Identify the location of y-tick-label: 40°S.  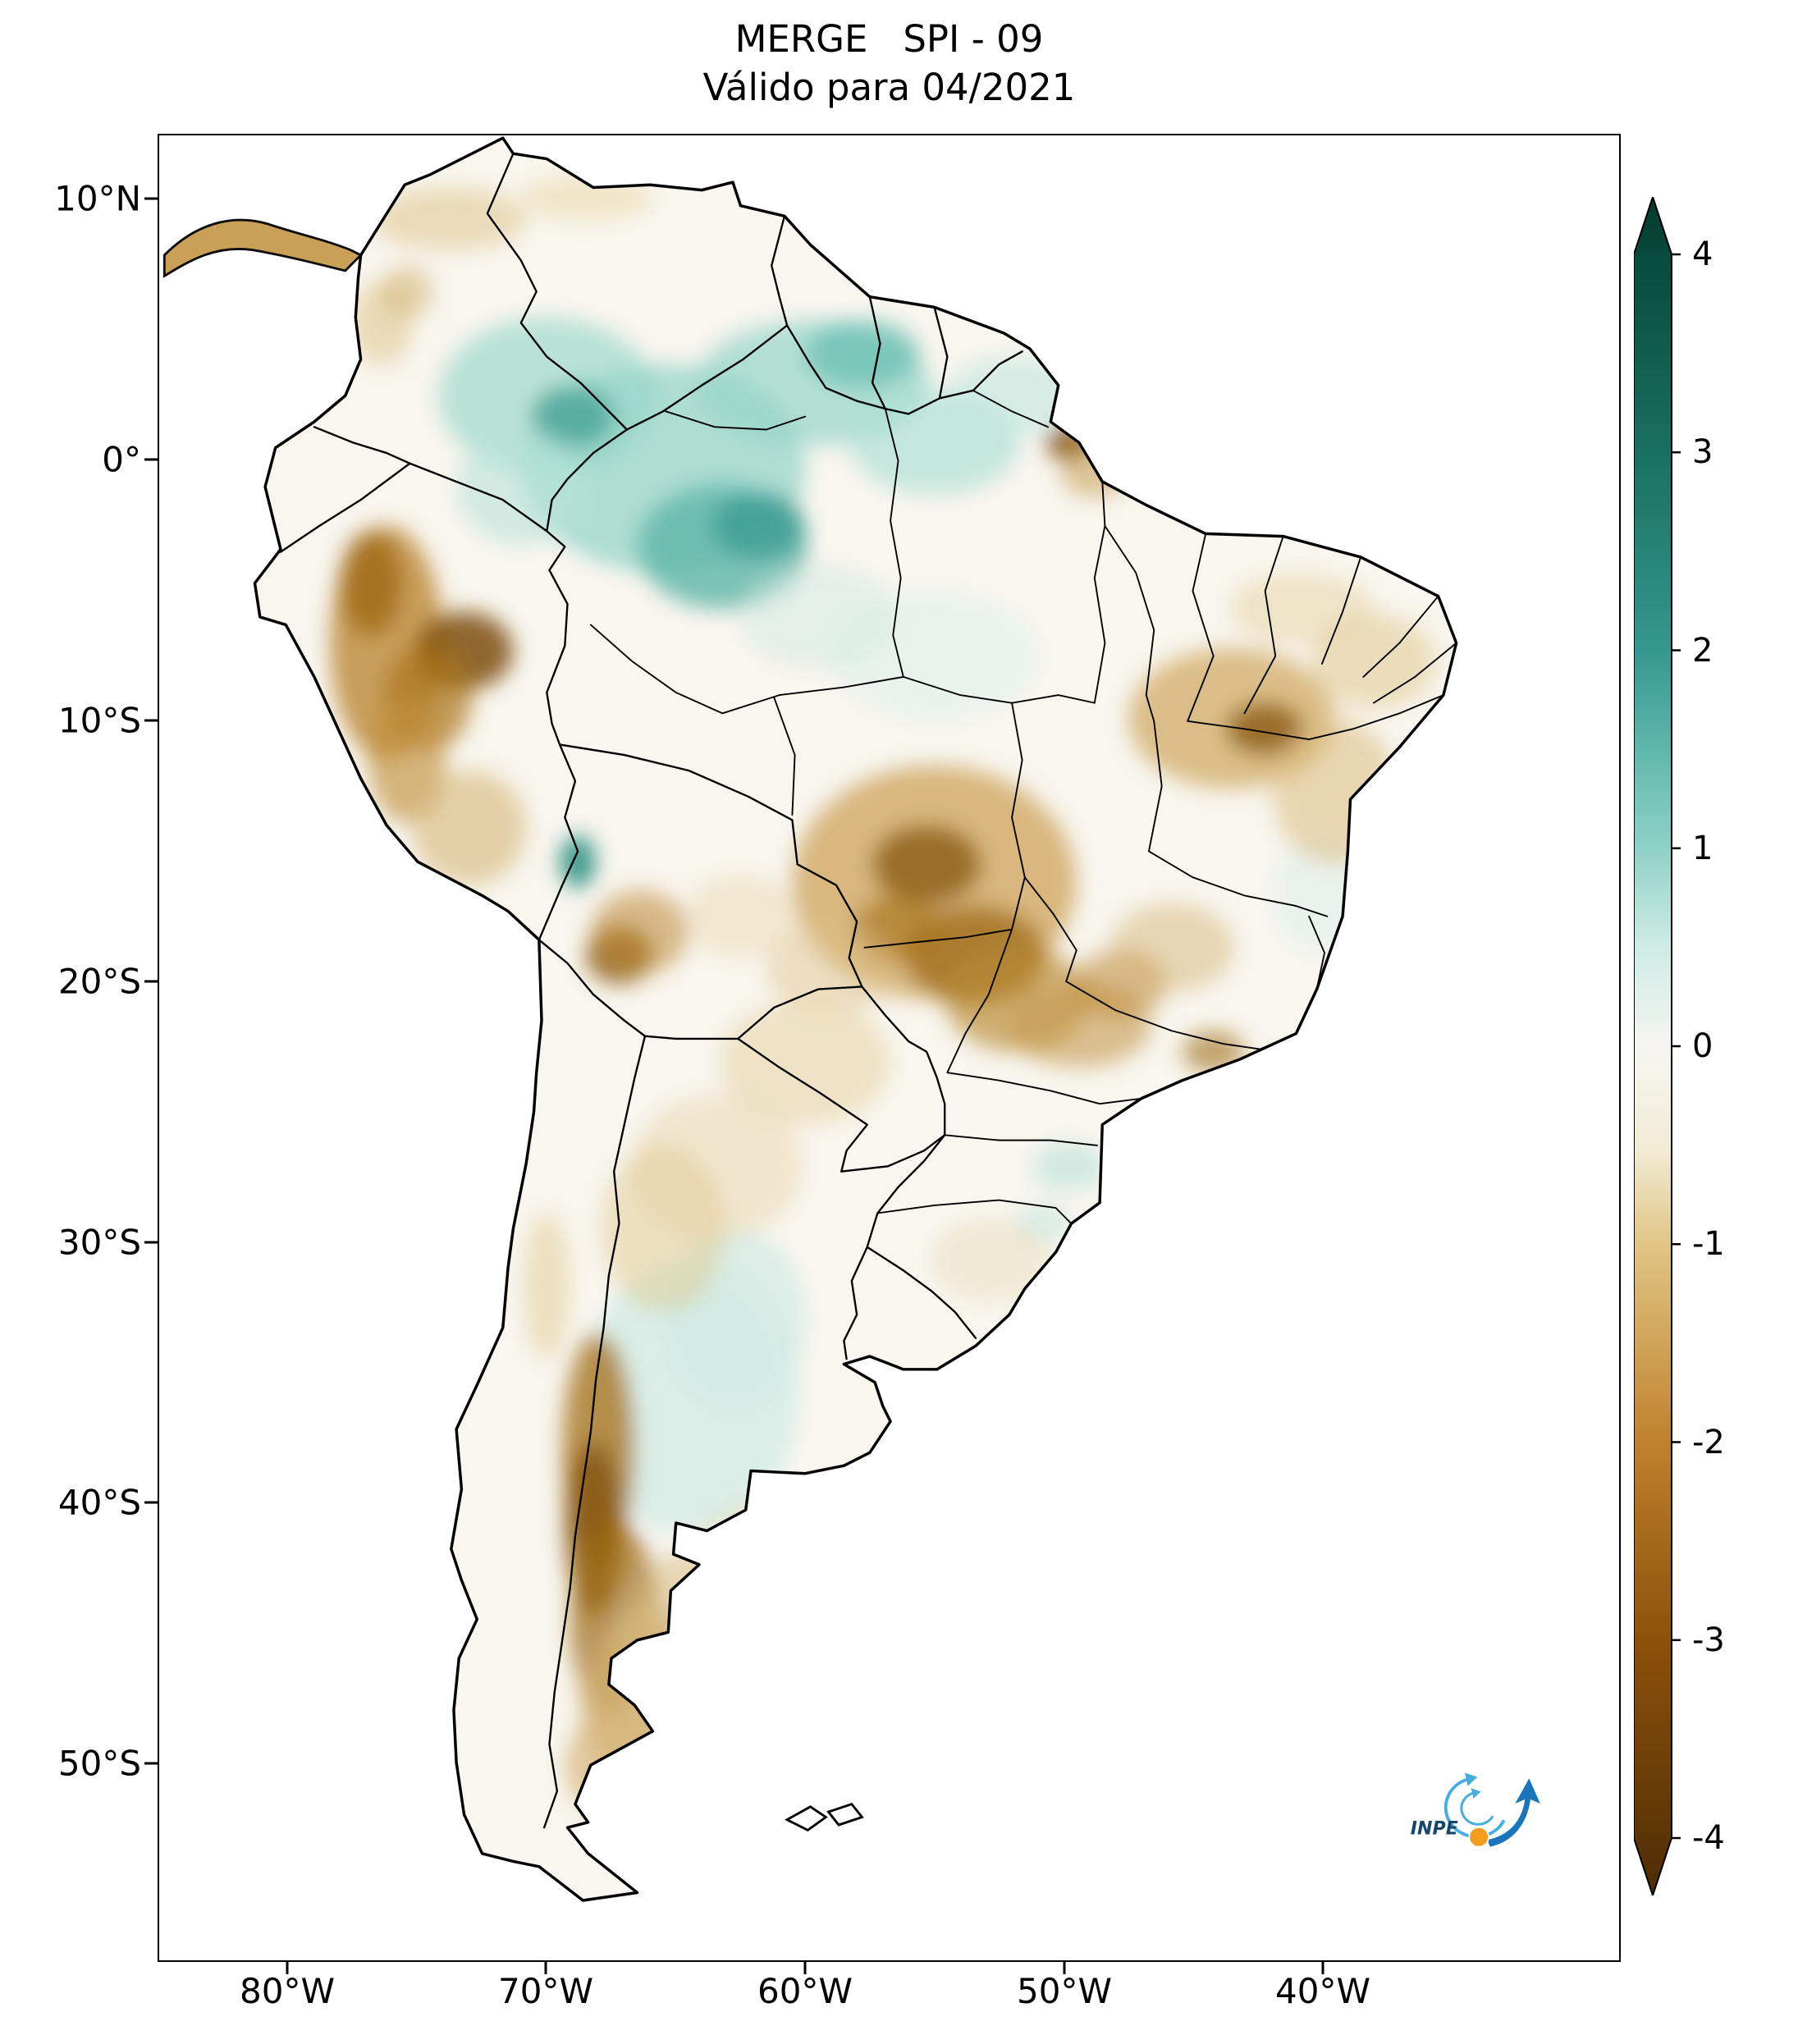
(99, 1502).